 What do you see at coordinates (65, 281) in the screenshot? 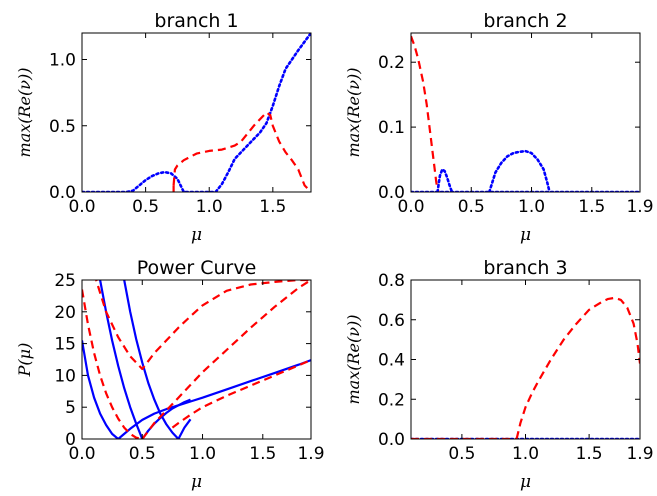
I see `y-tick-label: 25` at bounding box center [65, 281].